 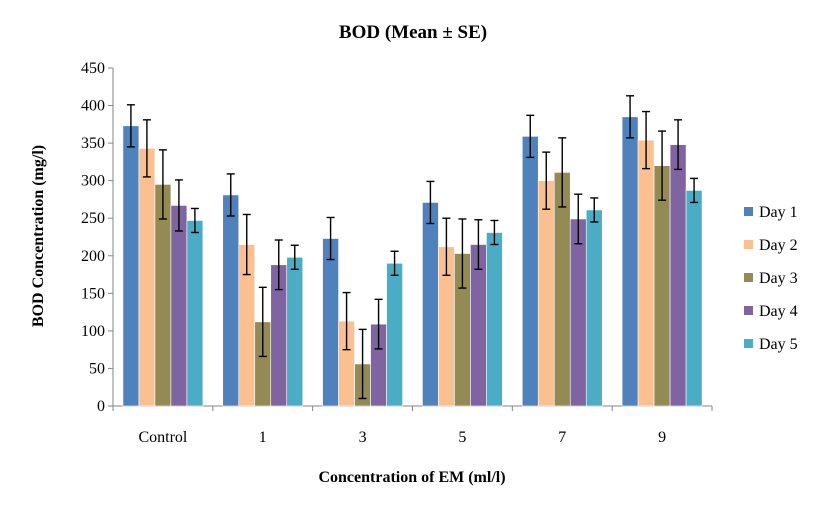 What do you see at coordinates (93, 106) in the screenshot?
I see `y-tick-label: 400` at bounding box center [93, 106].